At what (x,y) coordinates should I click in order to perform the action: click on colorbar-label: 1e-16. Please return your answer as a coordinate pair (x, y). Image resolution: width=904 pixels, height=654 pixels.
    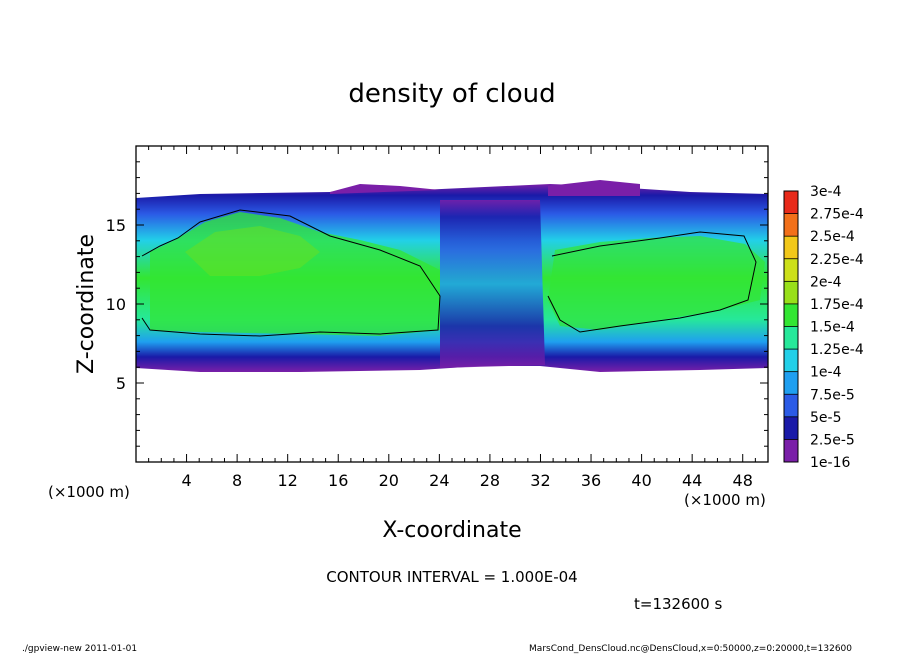
    Looking at the image, I should click on (830, 463).